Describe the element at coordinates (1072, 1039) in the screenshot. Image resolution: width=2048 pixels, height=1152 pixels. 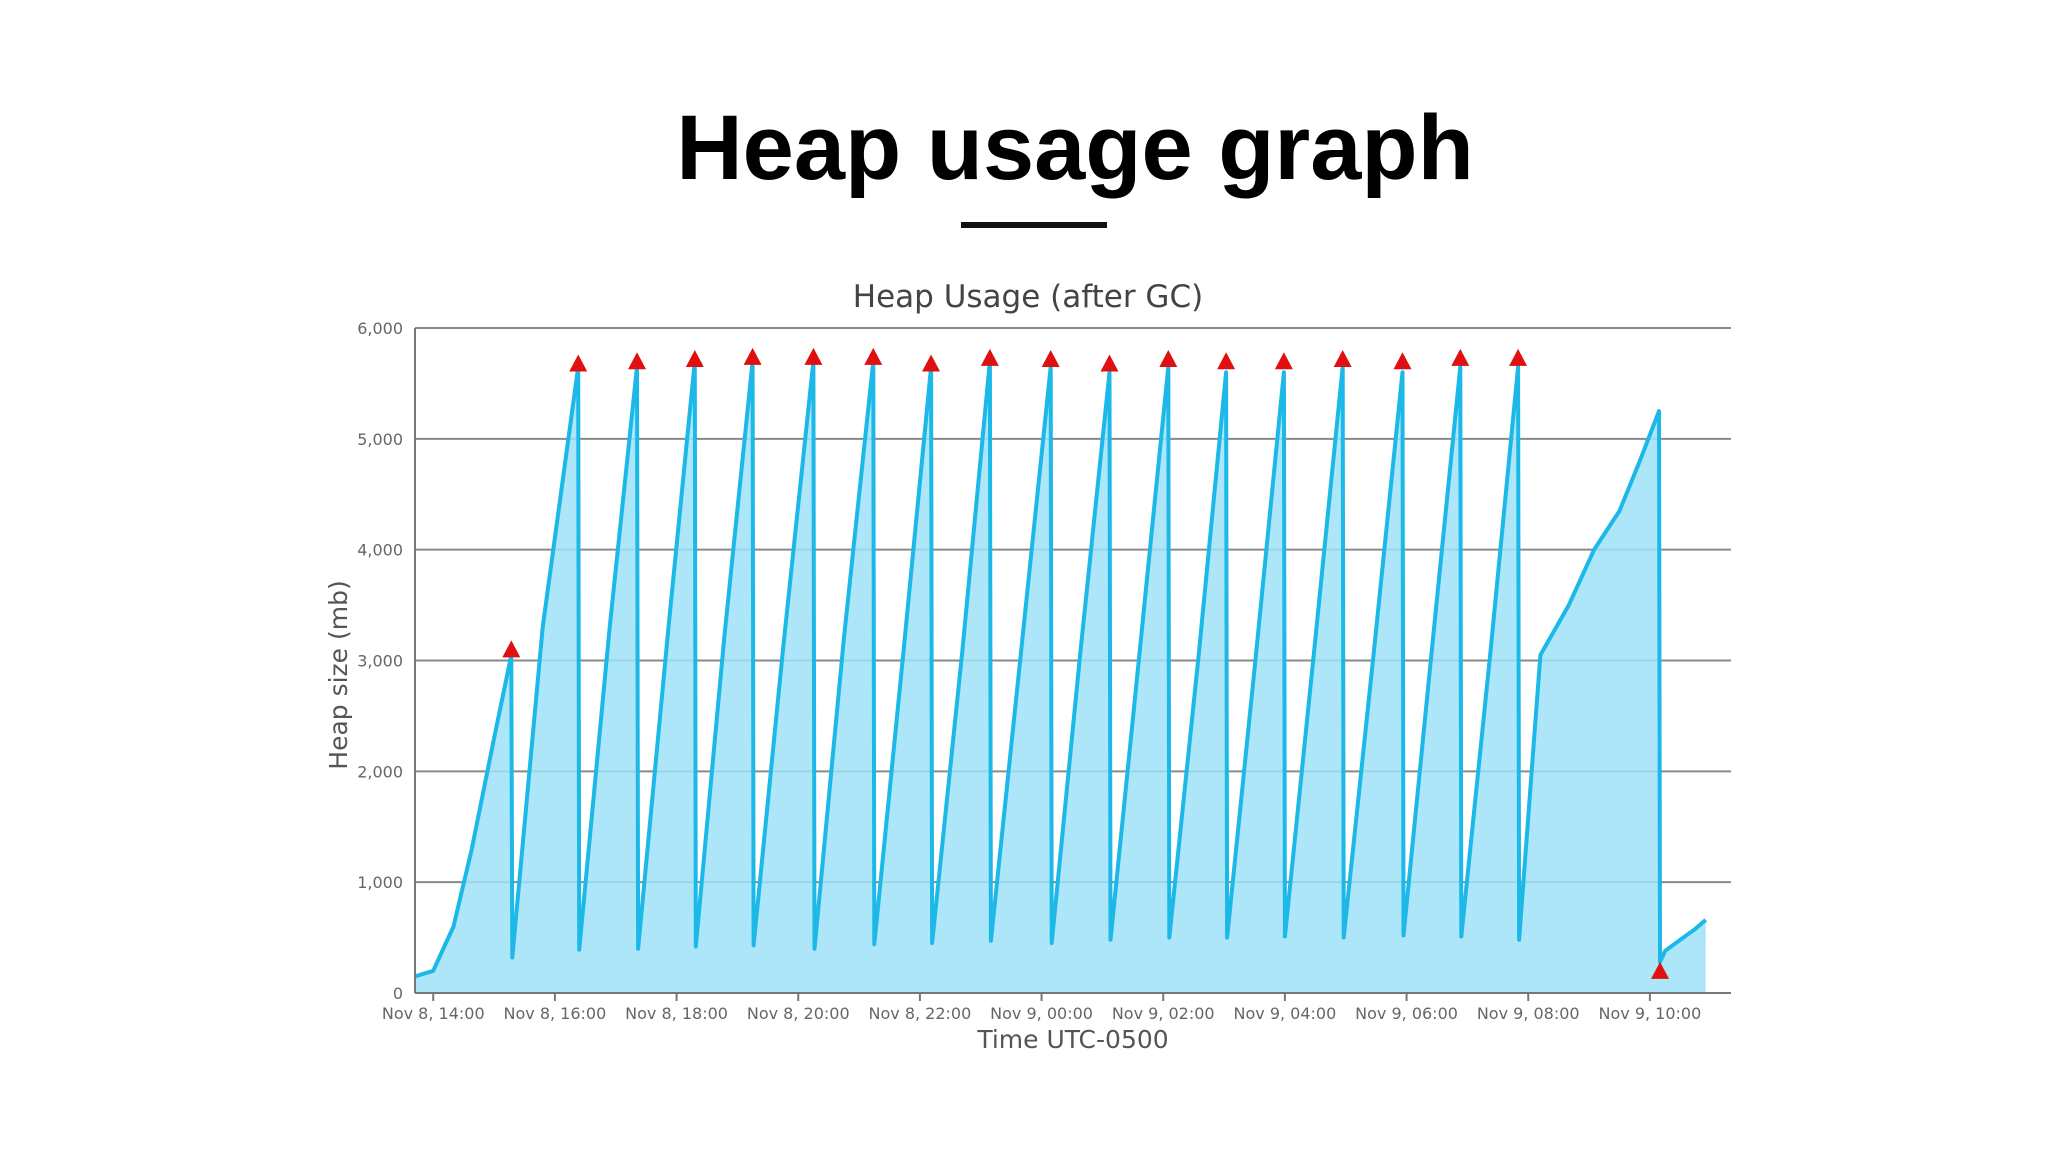
I see `x-axis-label: Time UTC-0500` at that location.